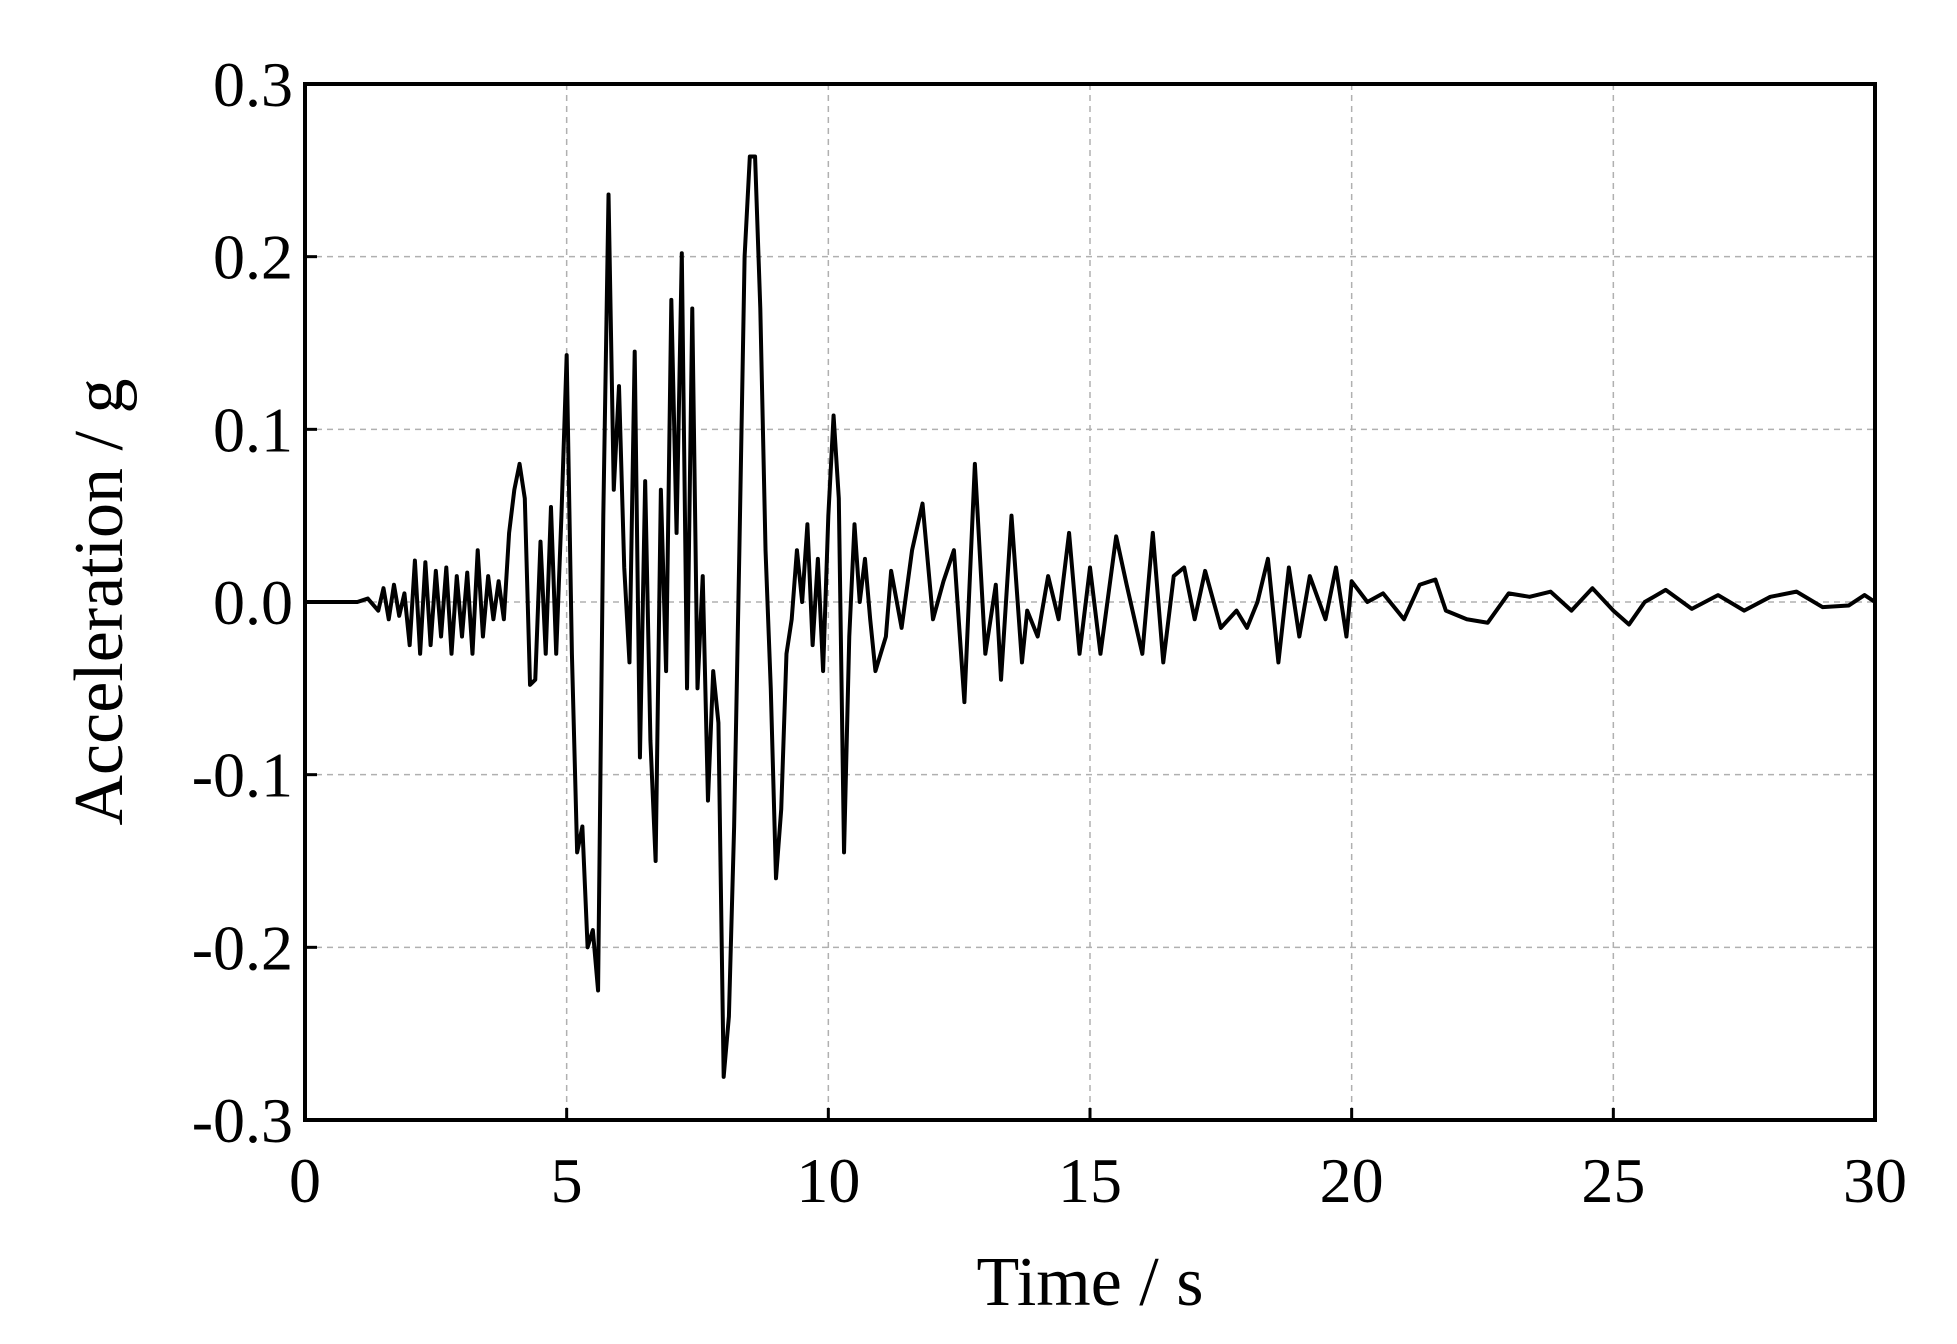 The height and width of the screenshot is (1344, 1957). What do you see at coordinates (1875, 1180) in the screenshot?
I see `x-tick-label: 30` at bounding box center [1875, 1180].